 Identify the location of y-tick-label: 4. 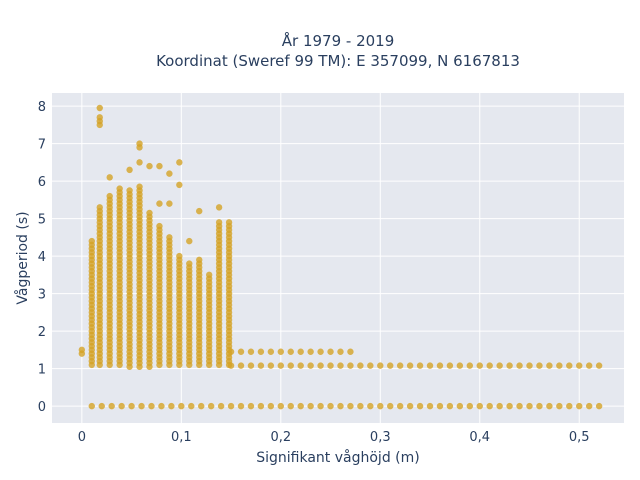
(42, 257).